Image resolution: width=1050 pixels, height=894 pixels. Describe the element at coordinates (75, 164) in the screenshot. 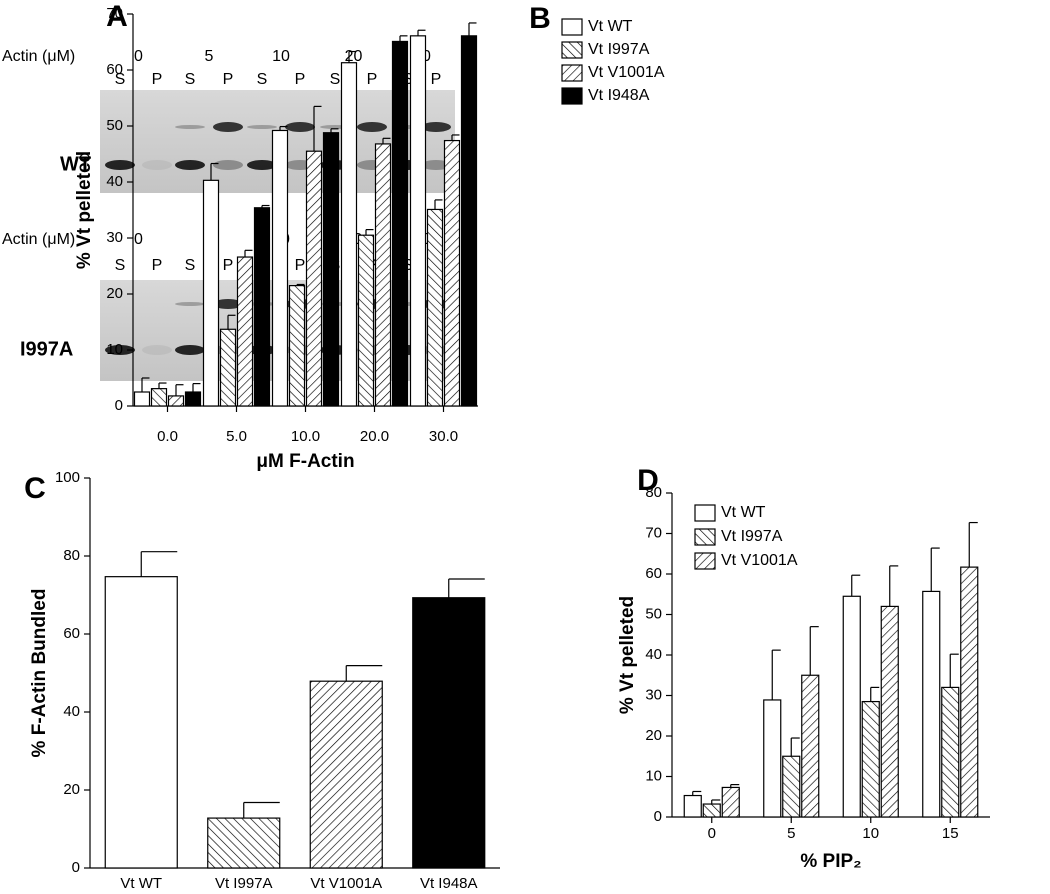

I see `row-label: WT` at that location.